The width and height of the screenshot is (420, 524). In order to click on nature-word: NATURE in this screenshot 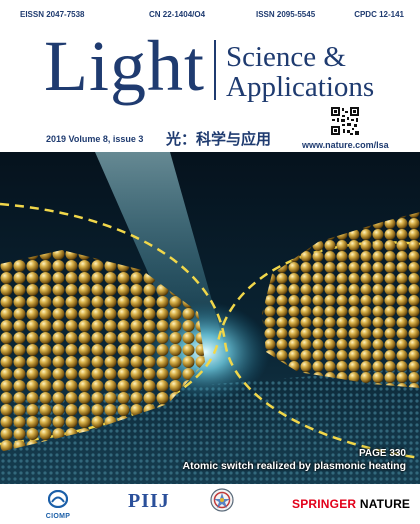, I will do `click(385, 504)`.